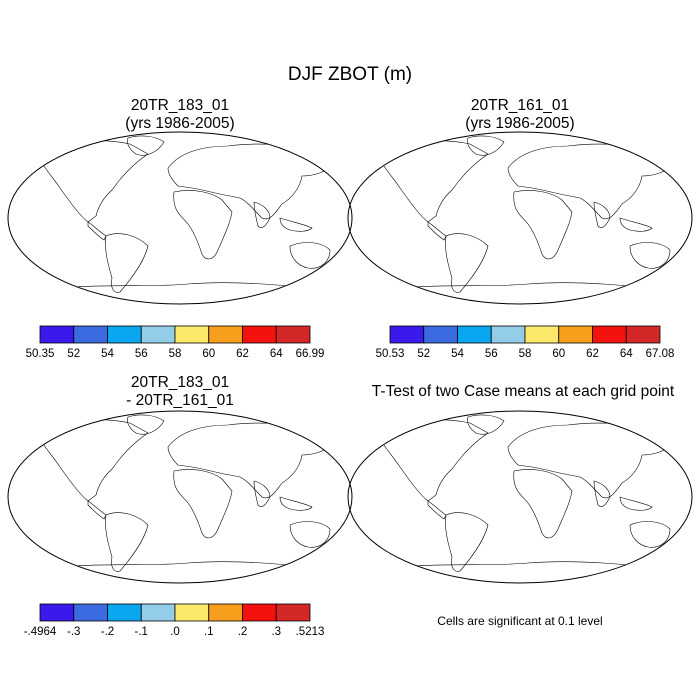 This screenshot has width=700, height=700. What do you see at coordinates (208, 354) in the screenshot?
I see `panel1-colorbar-label: 60` at bounding box center [208, 354].